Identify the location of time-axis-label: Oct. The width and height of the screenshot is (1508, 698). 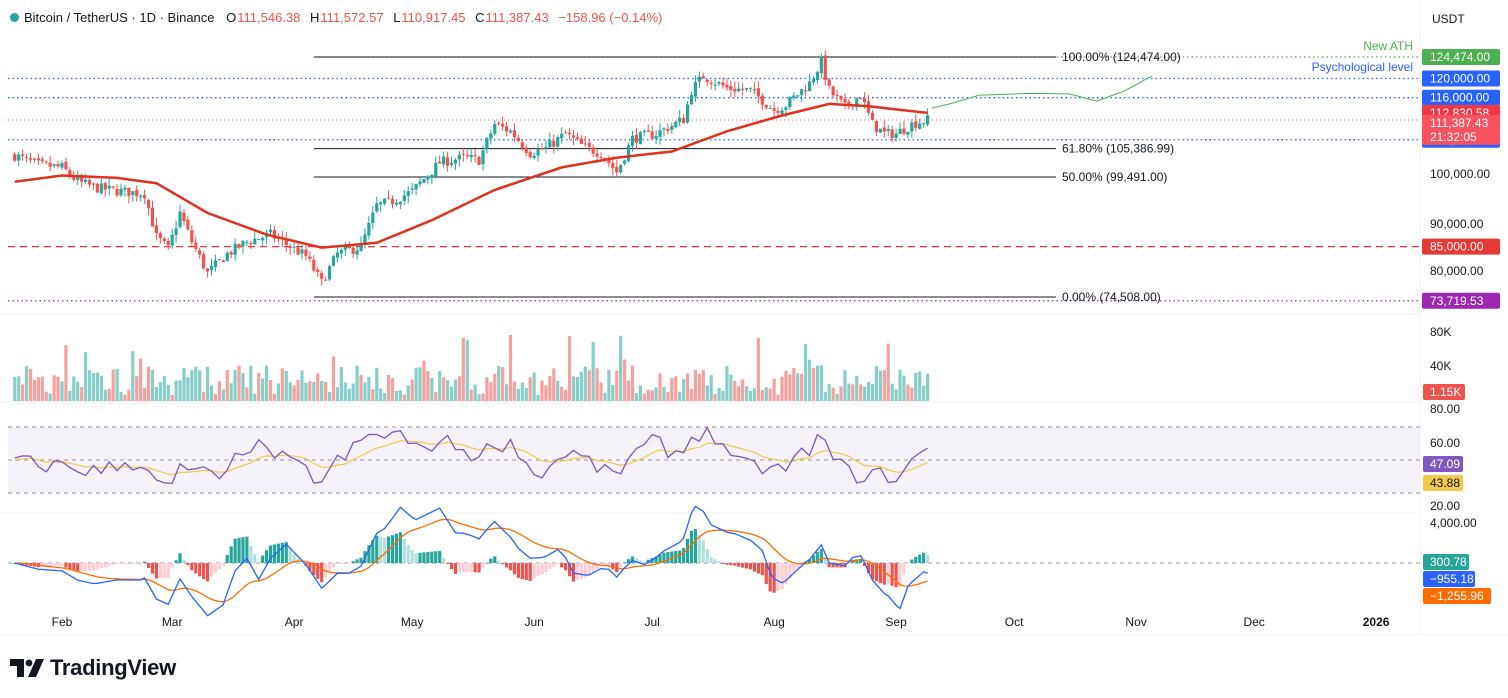
(1014, 622).